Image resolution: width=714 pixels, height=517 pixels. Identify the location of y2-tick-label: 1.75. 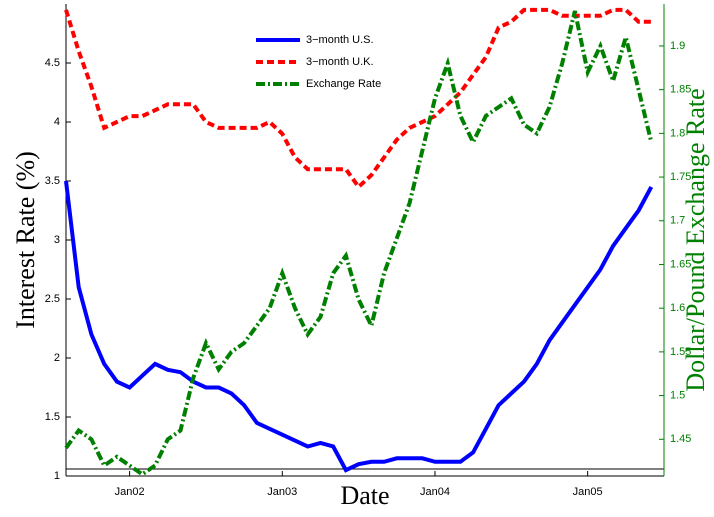
(680, 177).